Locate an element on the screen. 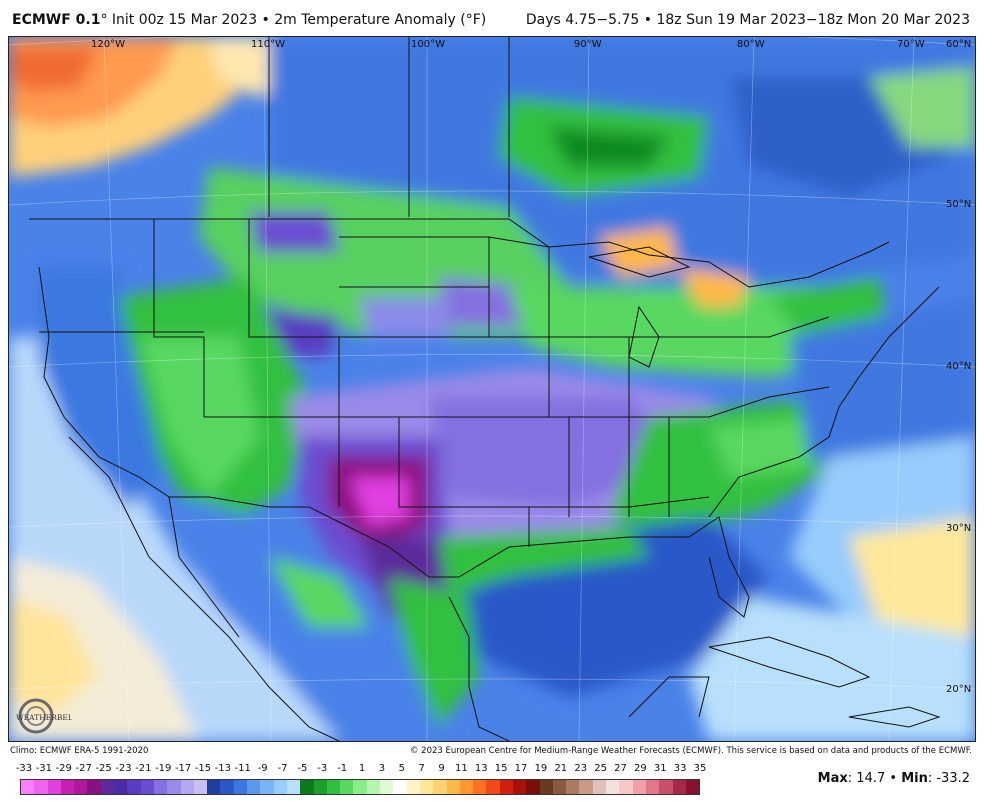 The width and height of the screenshot is (984, 808). scale-tick-label: -3 is located at coordinates (322, 768).